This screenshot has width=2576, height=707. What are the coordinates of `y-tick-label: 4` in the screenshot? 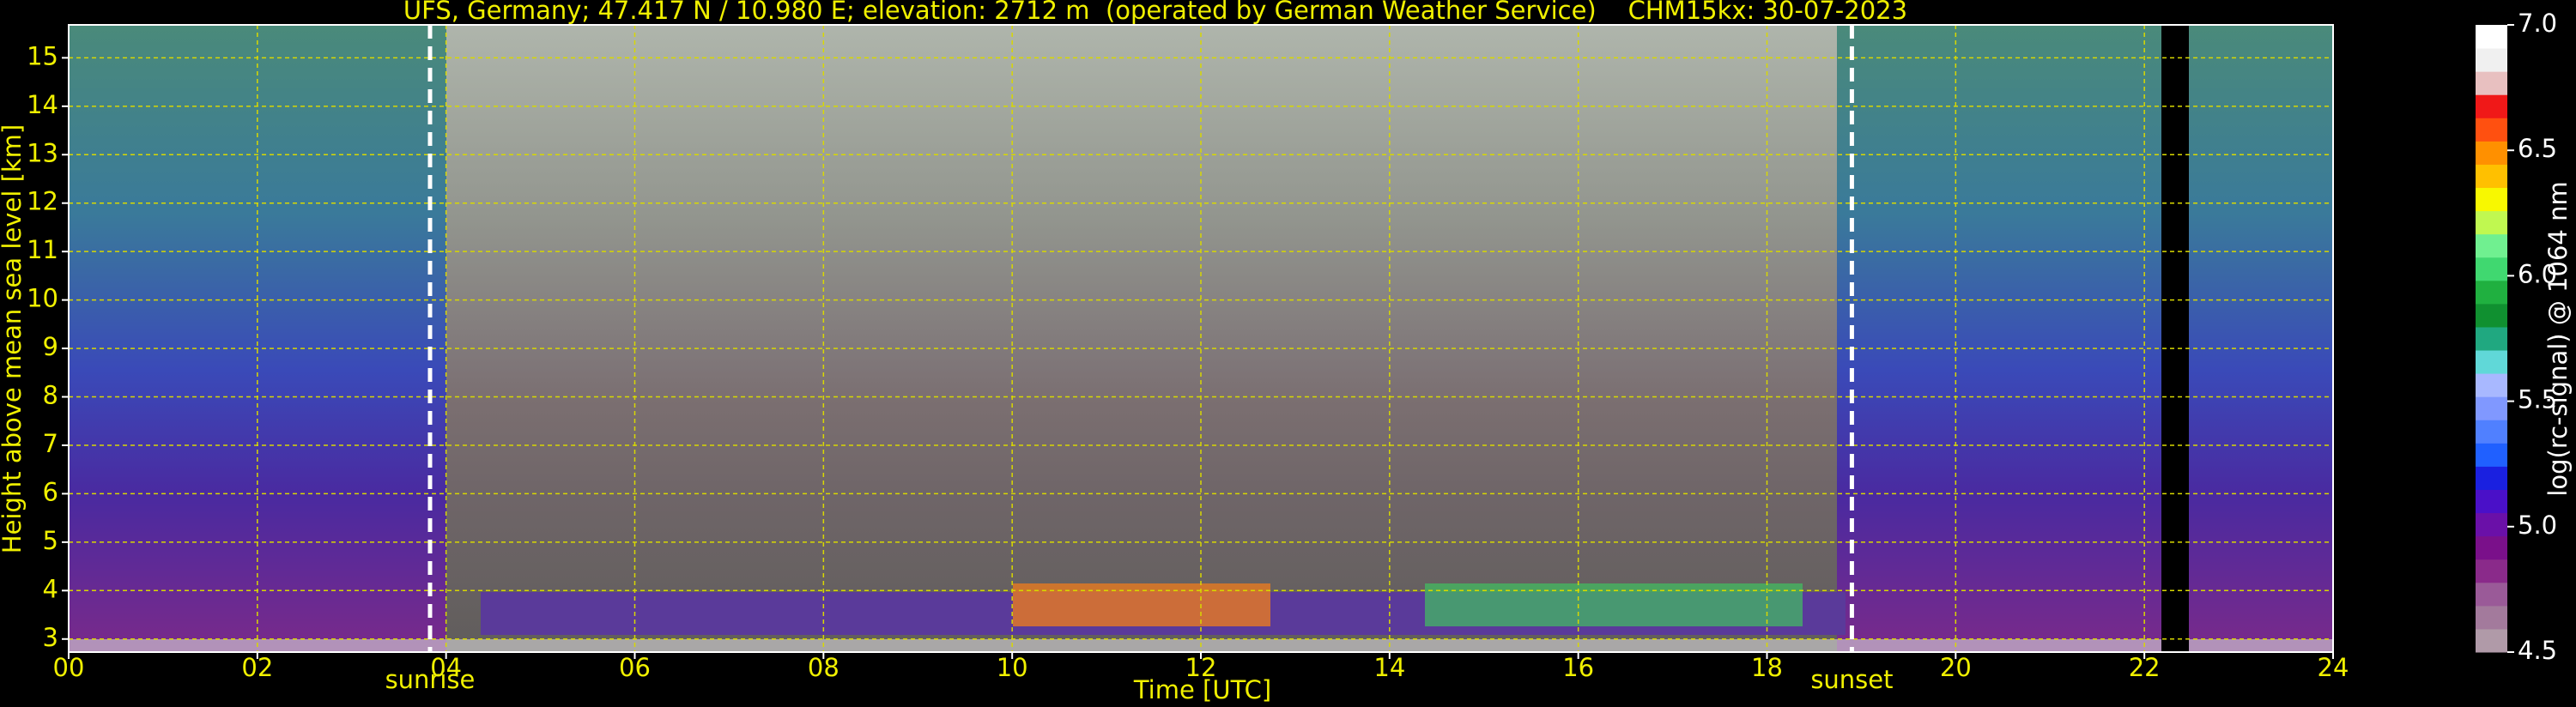 It's located at (50, 588).